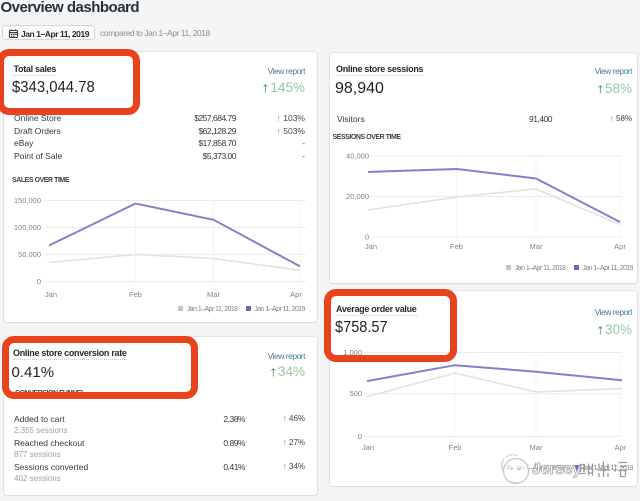 Image resolution: width=640 pixels, height=501 pixels. I want to click on svg-text: 150,000, so click(27, 200).